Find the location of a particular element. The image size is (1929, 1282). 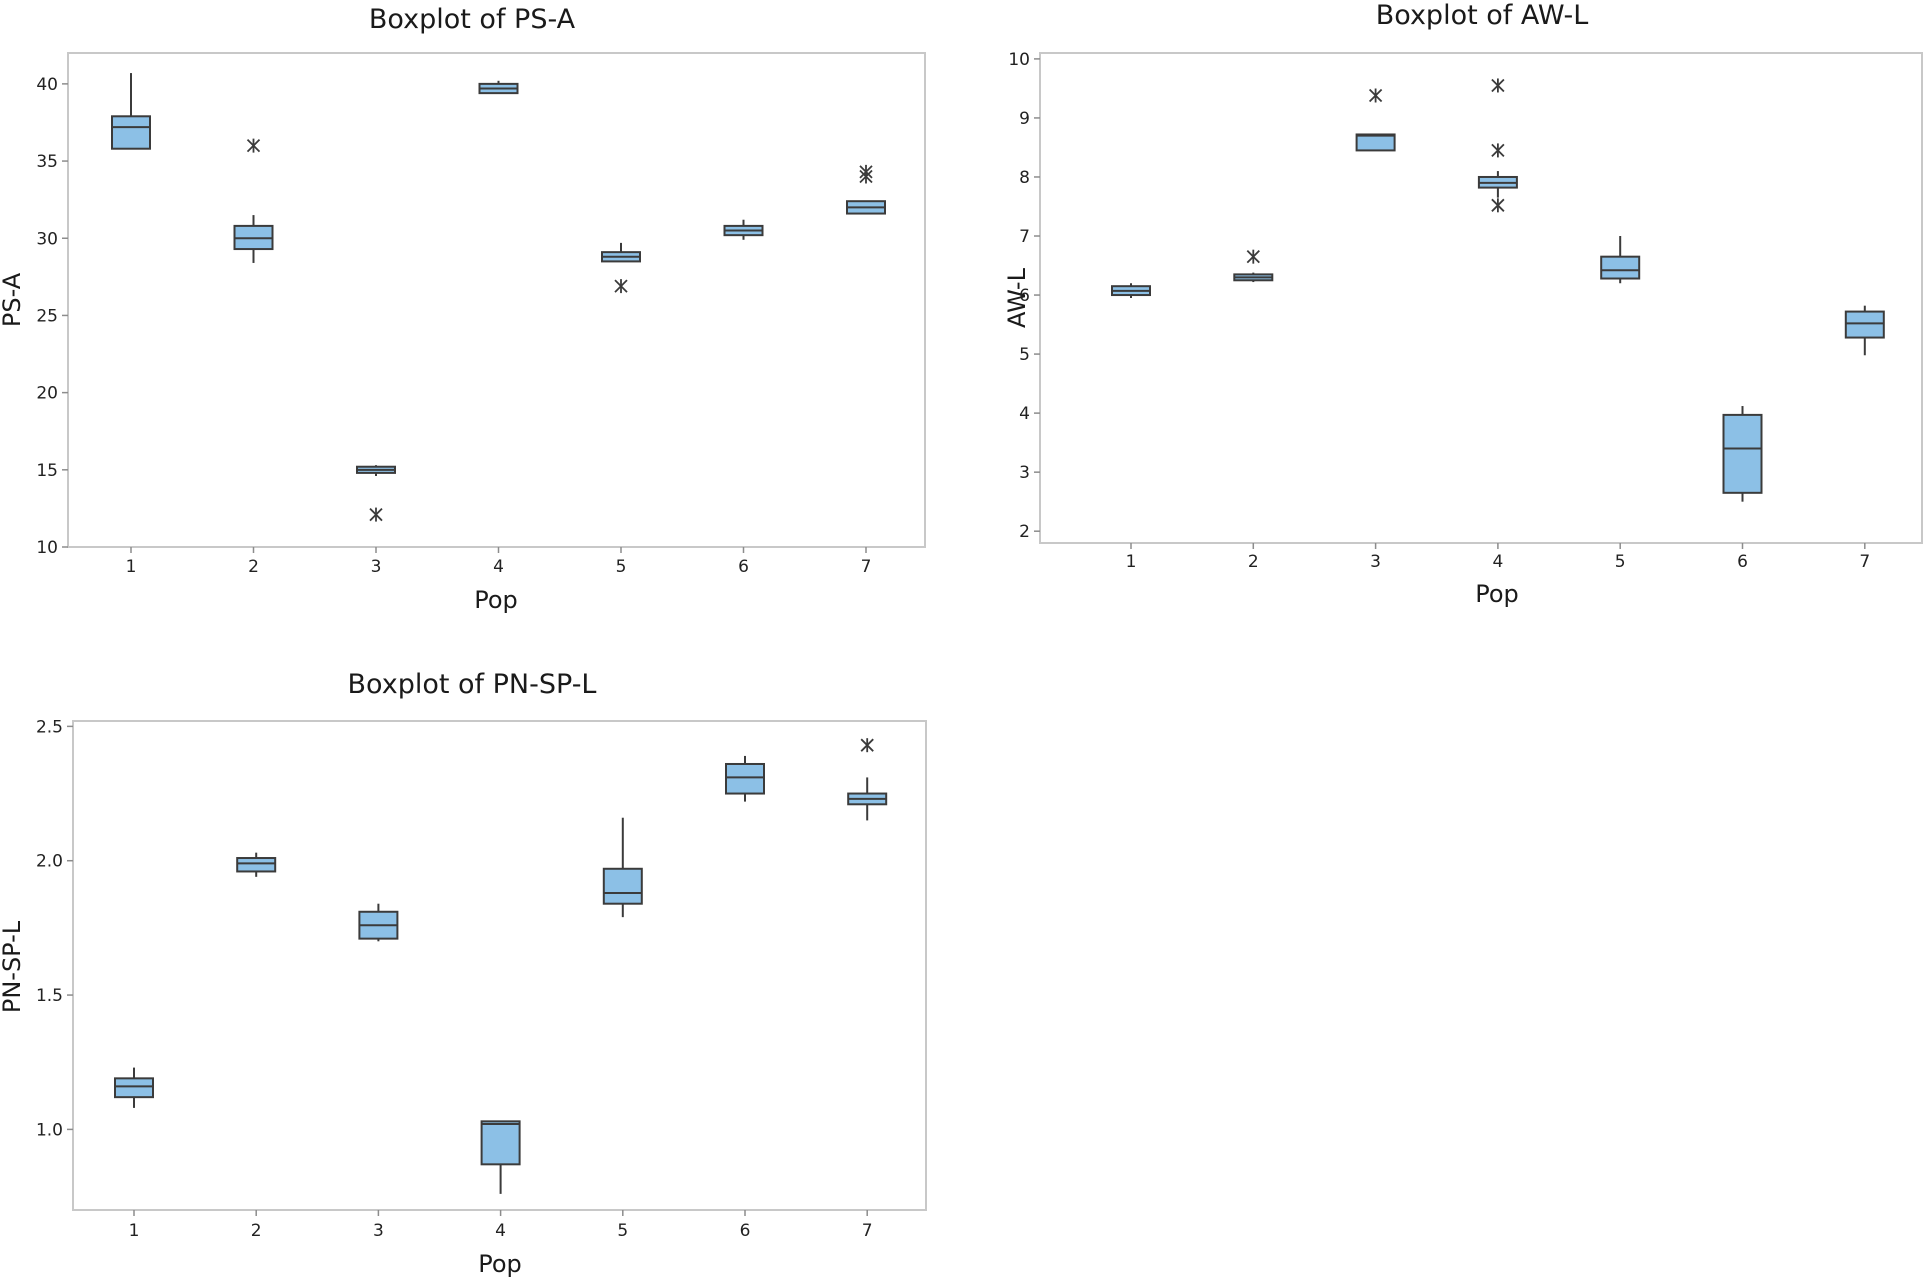

x-tick-label-pn-sp-l: 6 is located at coordinates (745, 1231).